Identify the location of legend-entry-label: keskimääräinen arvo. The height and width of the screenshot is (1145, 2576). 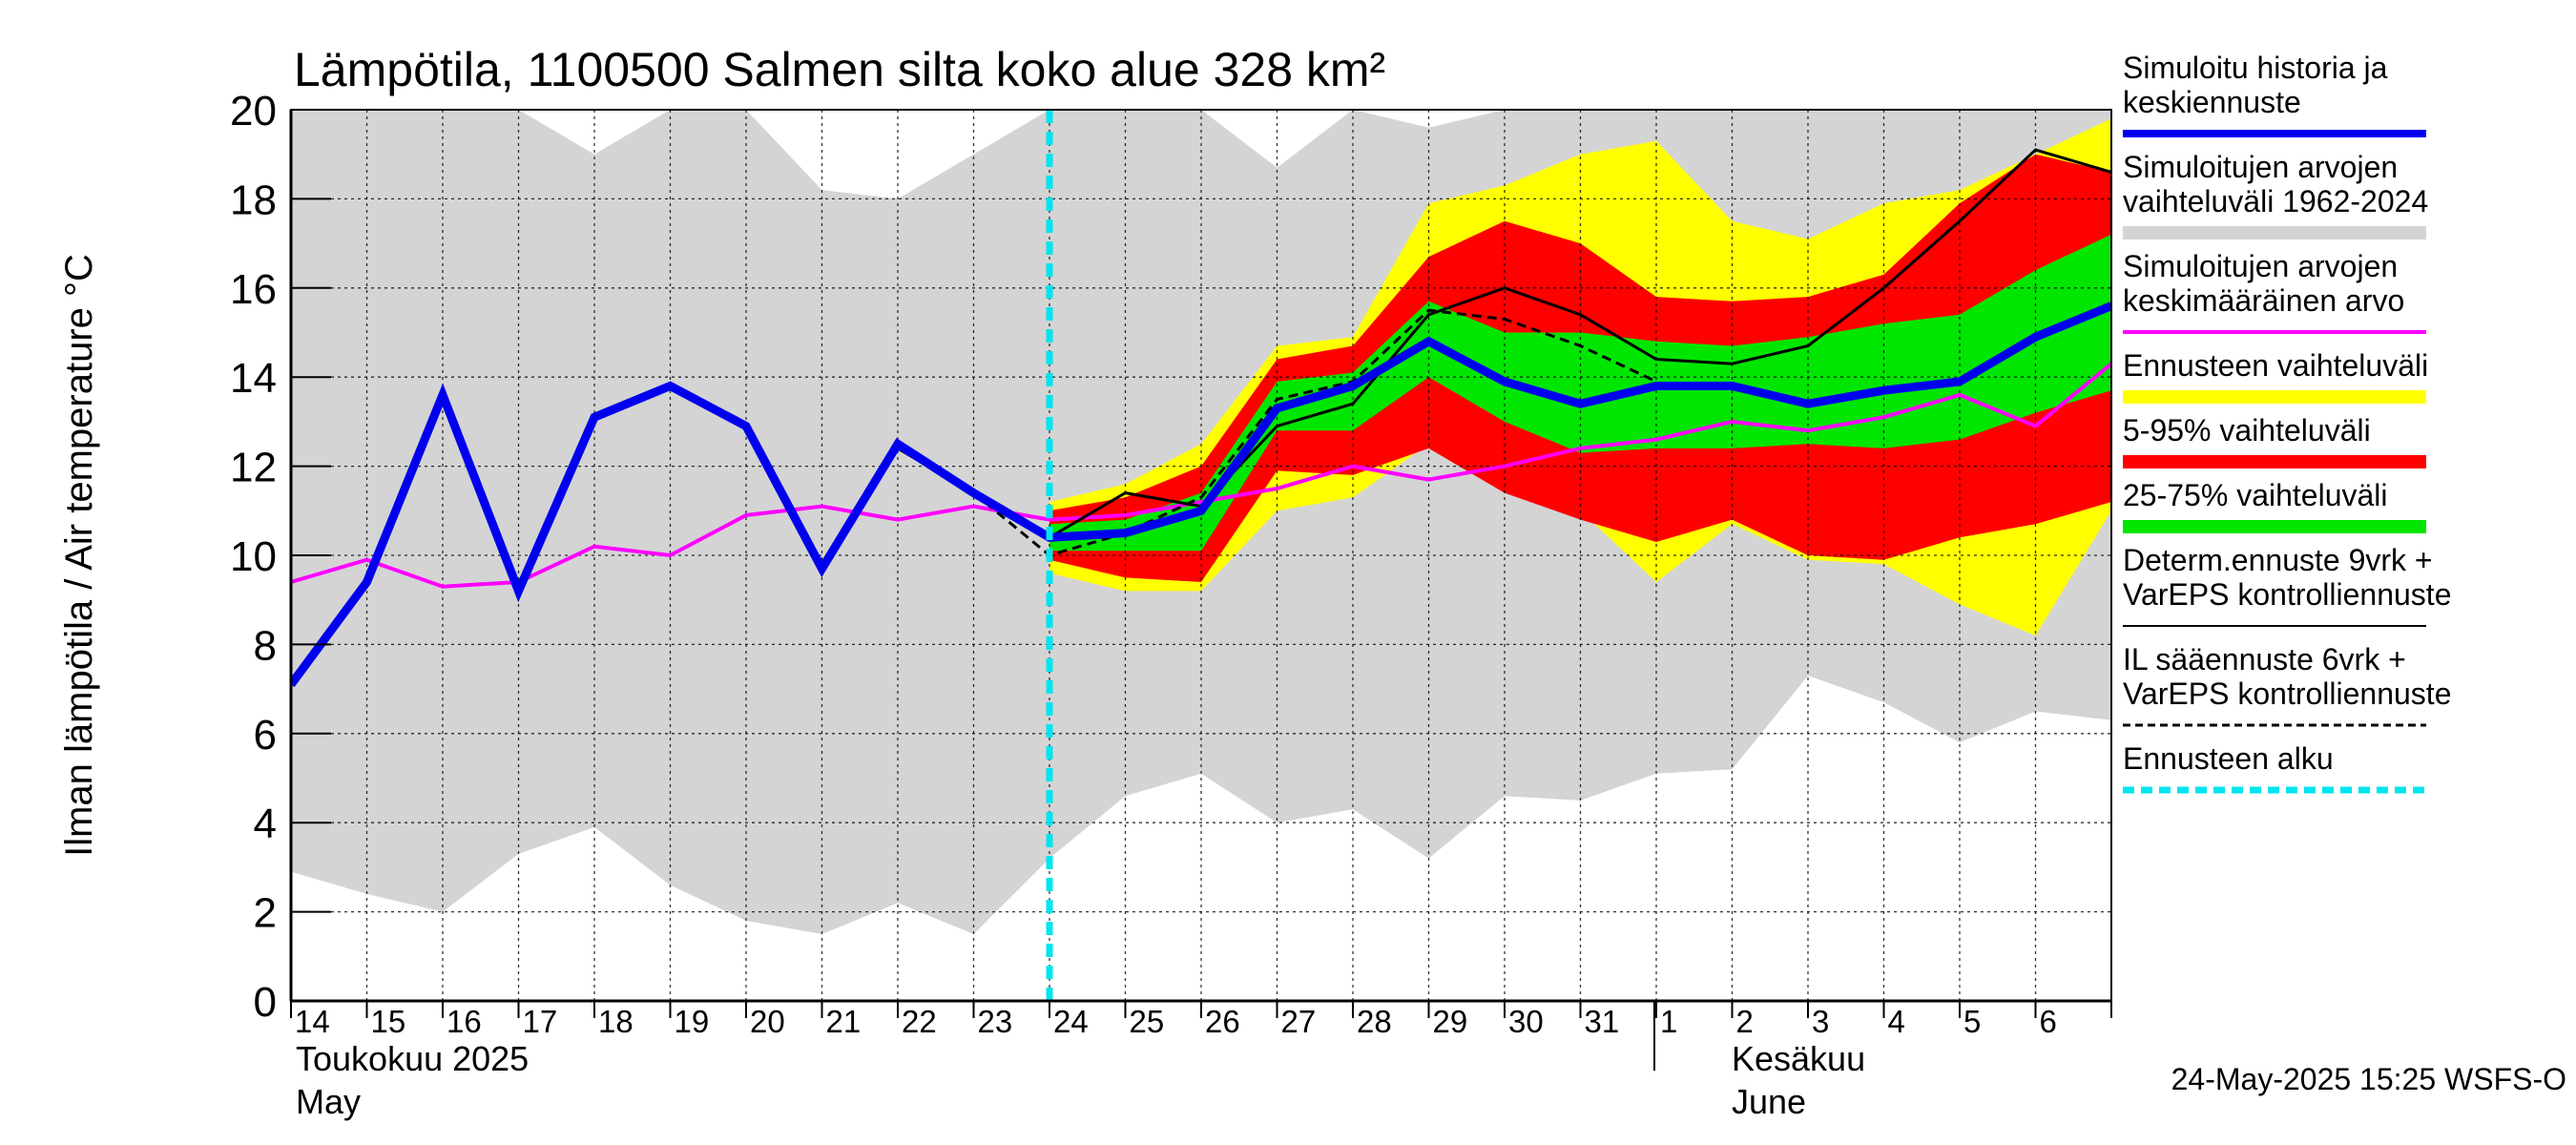
(2263, 300).